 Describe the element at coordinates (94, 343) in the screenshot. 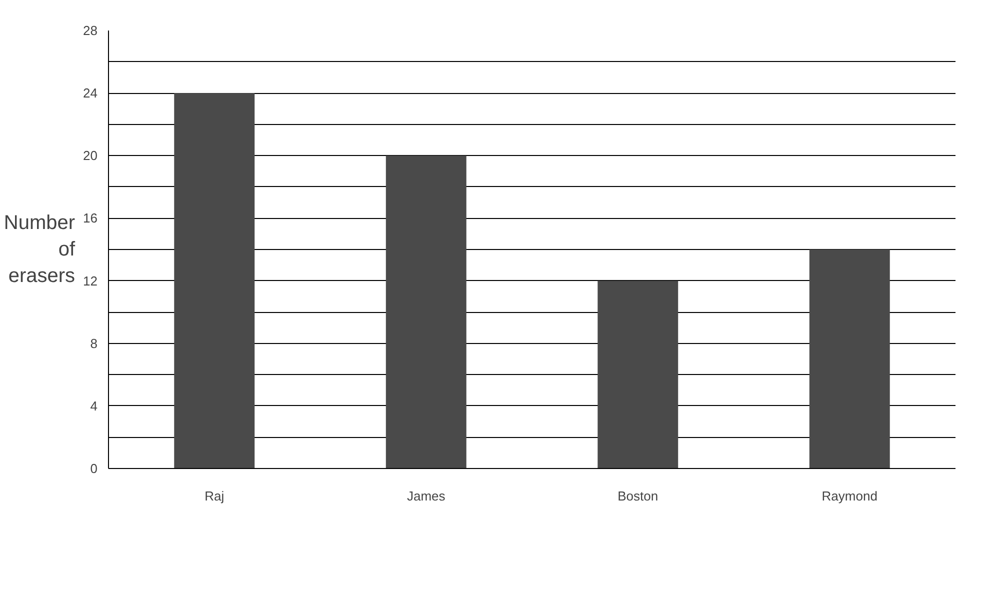

I see `y-tick-label: 8` at that location.